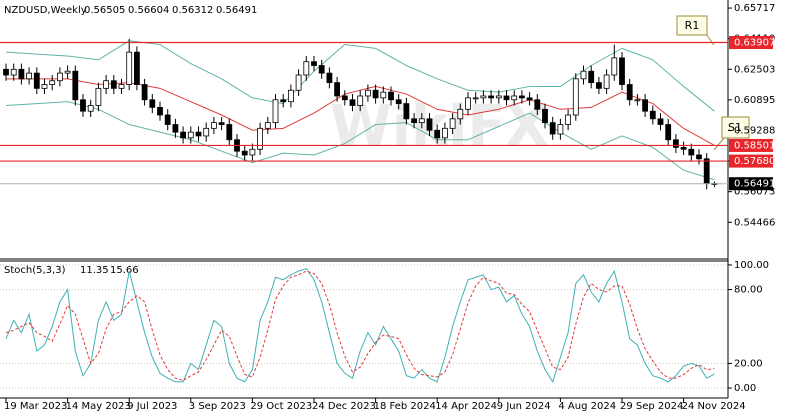  I want to click on y-tick-label: 0.62503, so click(754, 69).